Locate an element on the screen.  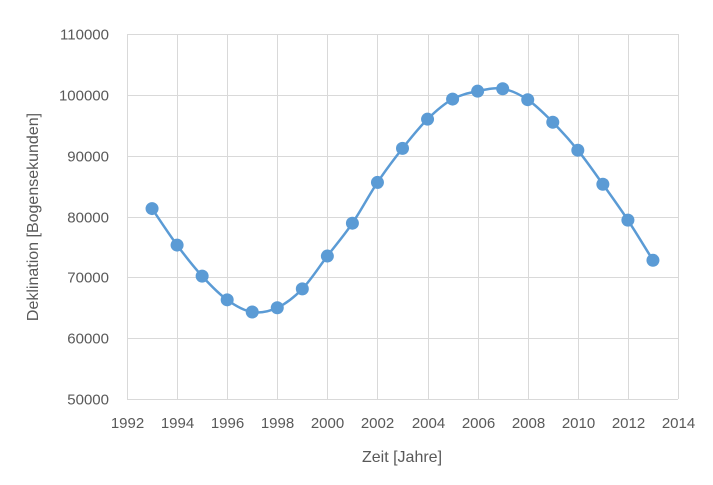
data-point-1998 is located at coordinates (277, 308).